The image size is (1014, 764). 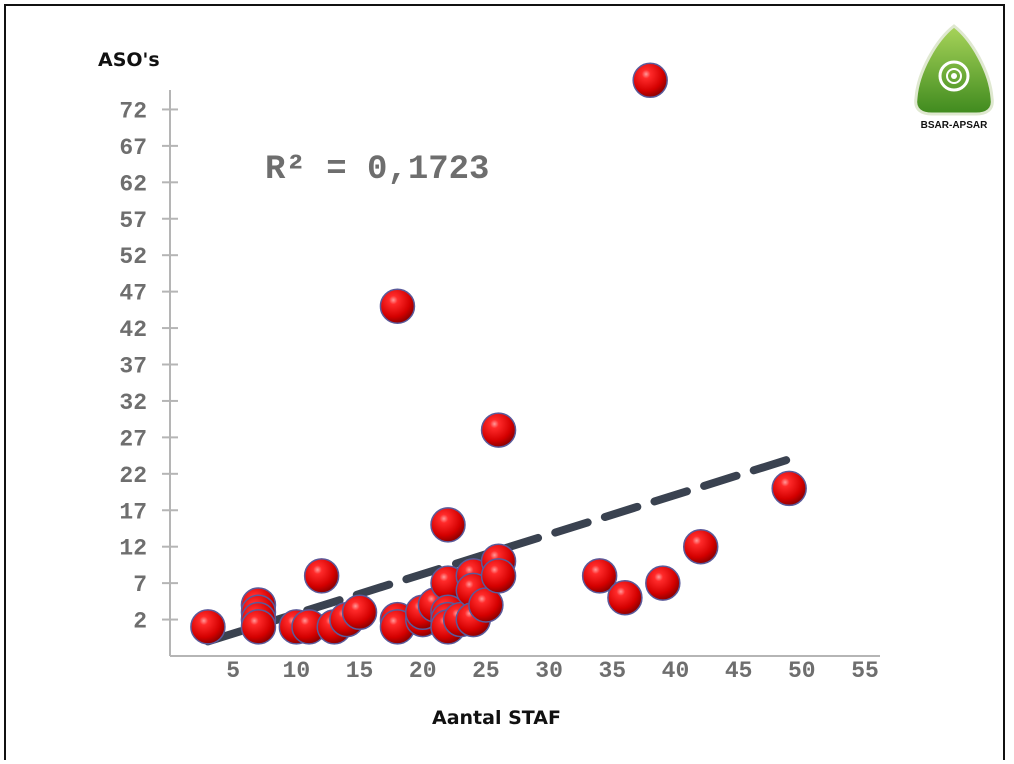 I want to click on y-tick-label: 32, so click(x=133, y=403).